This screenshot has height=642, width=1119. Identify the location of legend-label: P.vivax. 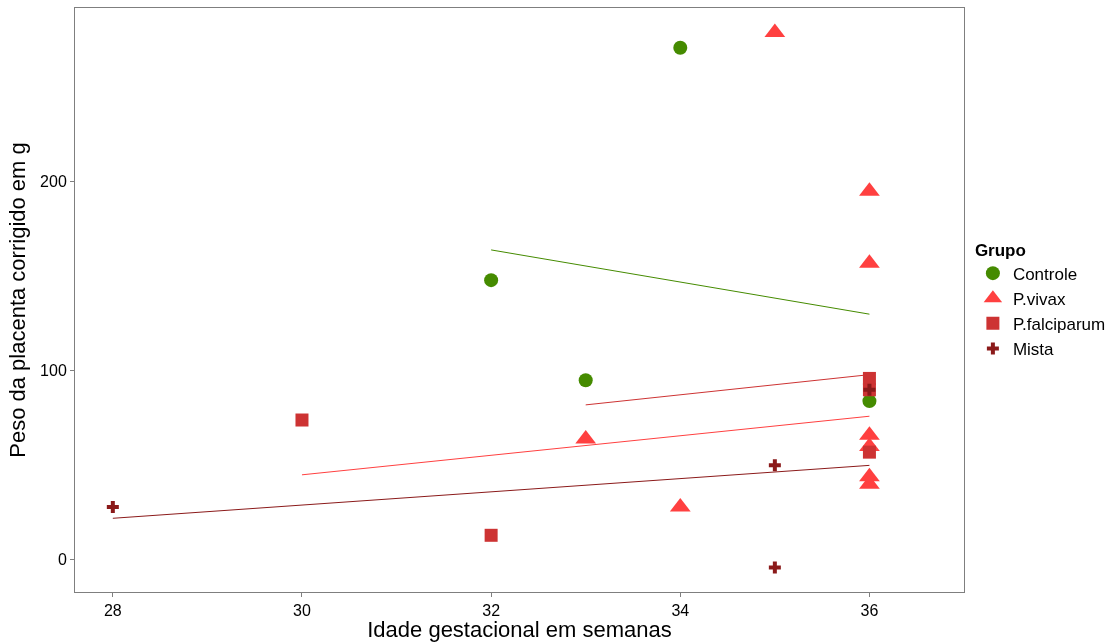
(1039, 299).